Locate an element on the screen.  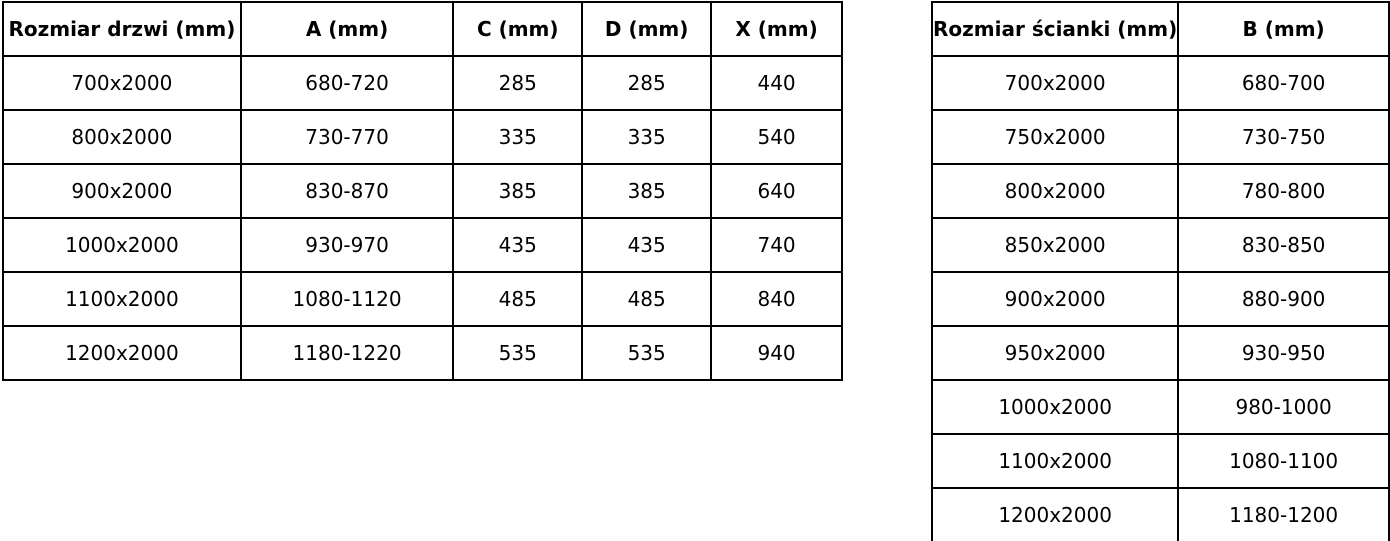
table-cell: 880-900 is located at coordinates (1283, 299).